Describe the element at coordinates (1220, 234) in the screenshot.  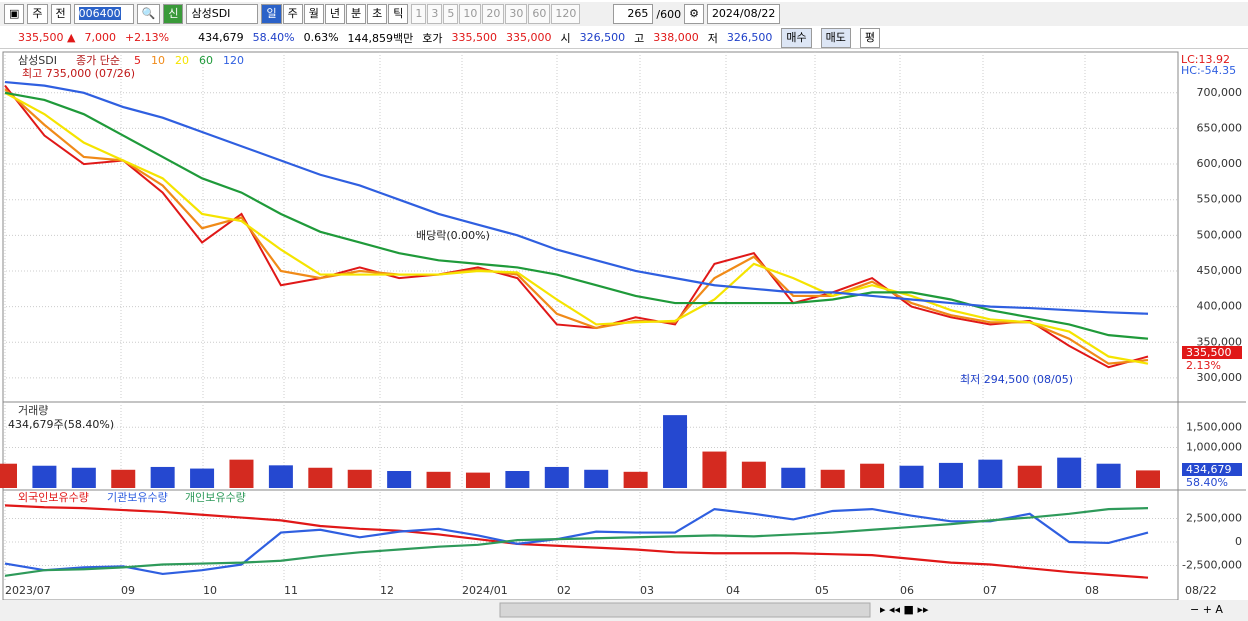
I see `y-tick-label: 500,000` at that location.